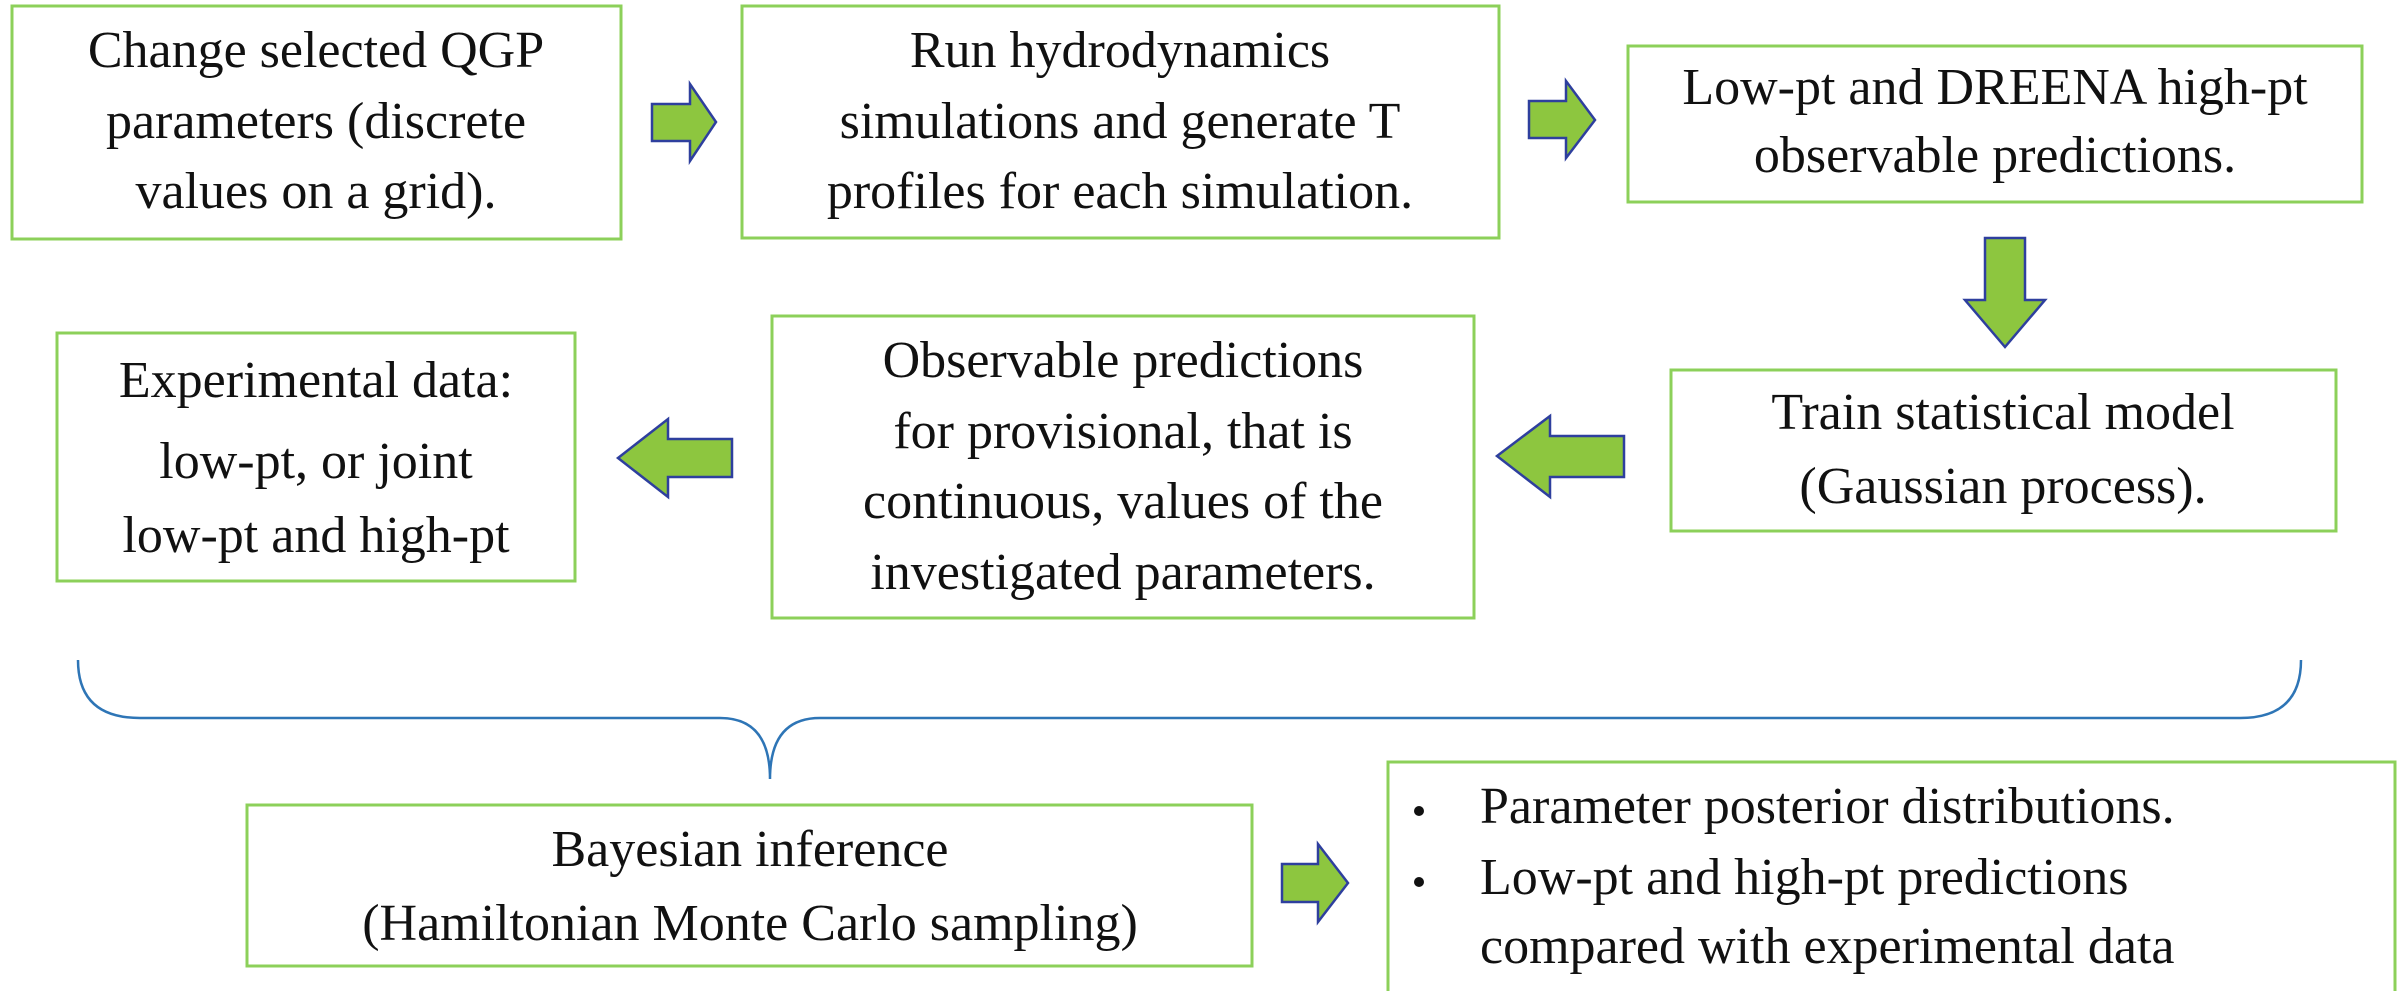 The image size is (2405, 991). I want to click on node-text: parameters (discrete, so click(316, 121).